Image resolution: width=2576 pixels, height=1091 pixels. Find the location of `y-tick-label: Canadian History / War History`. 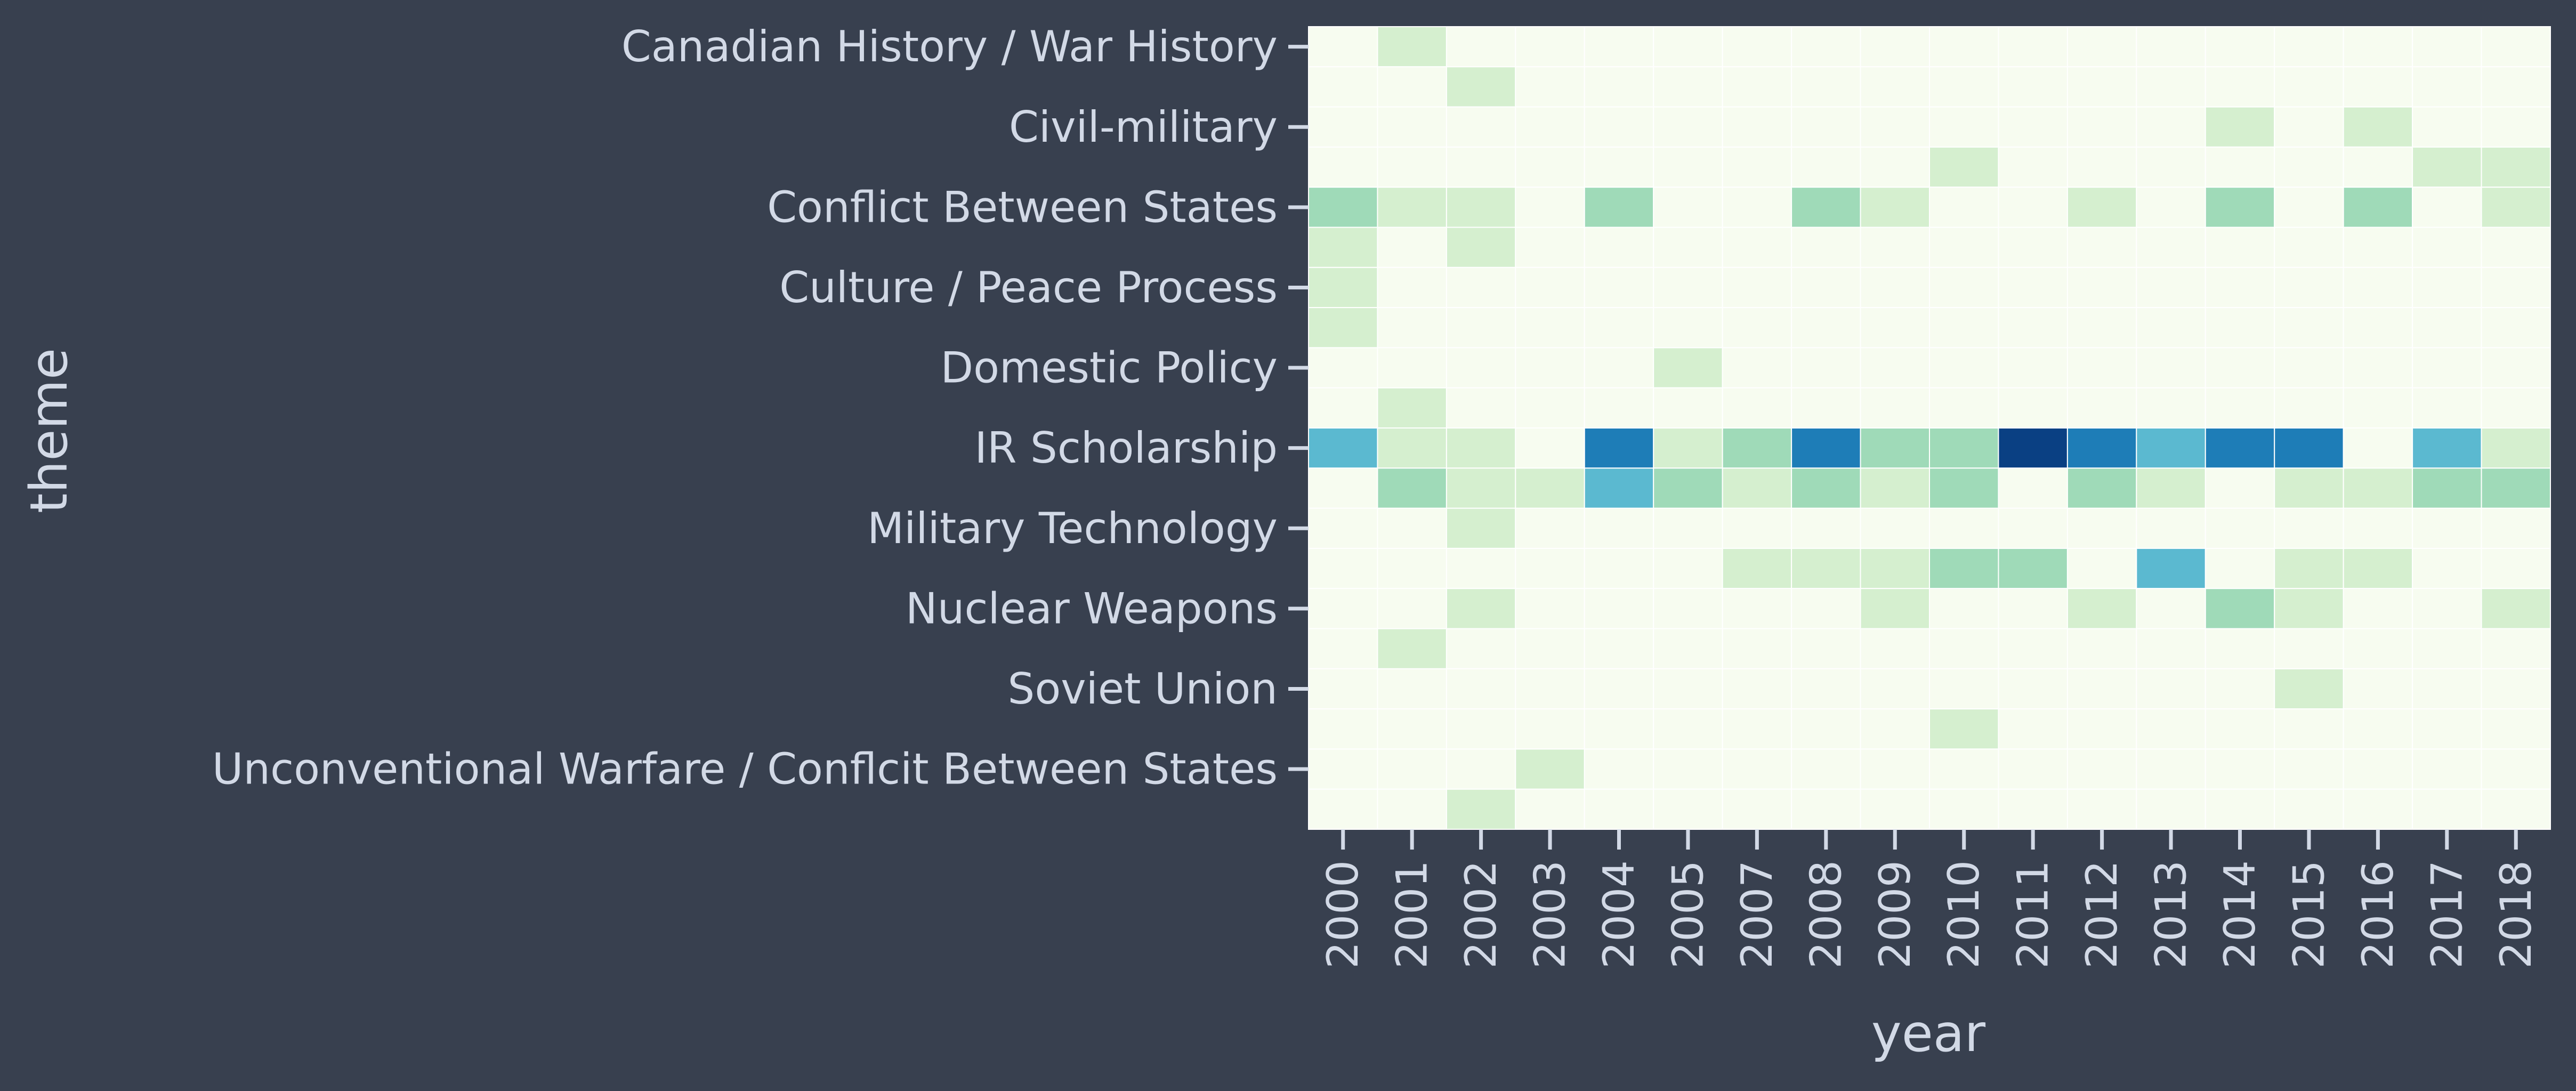

y-tick-label: Canadian History / War History is located at coordinates (950, 47).